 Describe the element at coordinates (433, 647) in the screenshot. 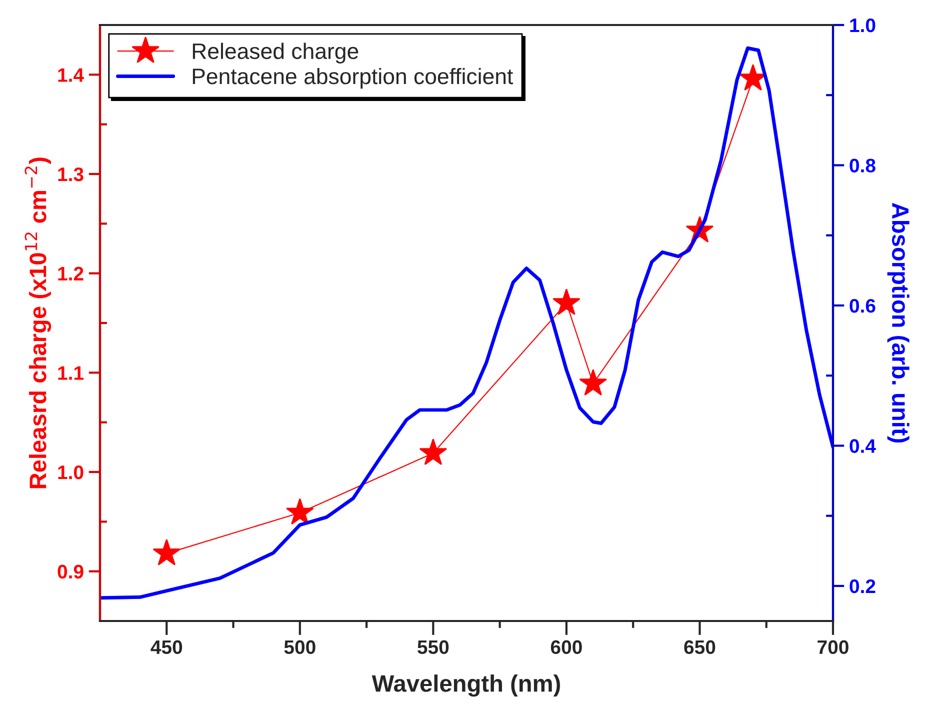

I see `x-tick-label: 550` at that location.